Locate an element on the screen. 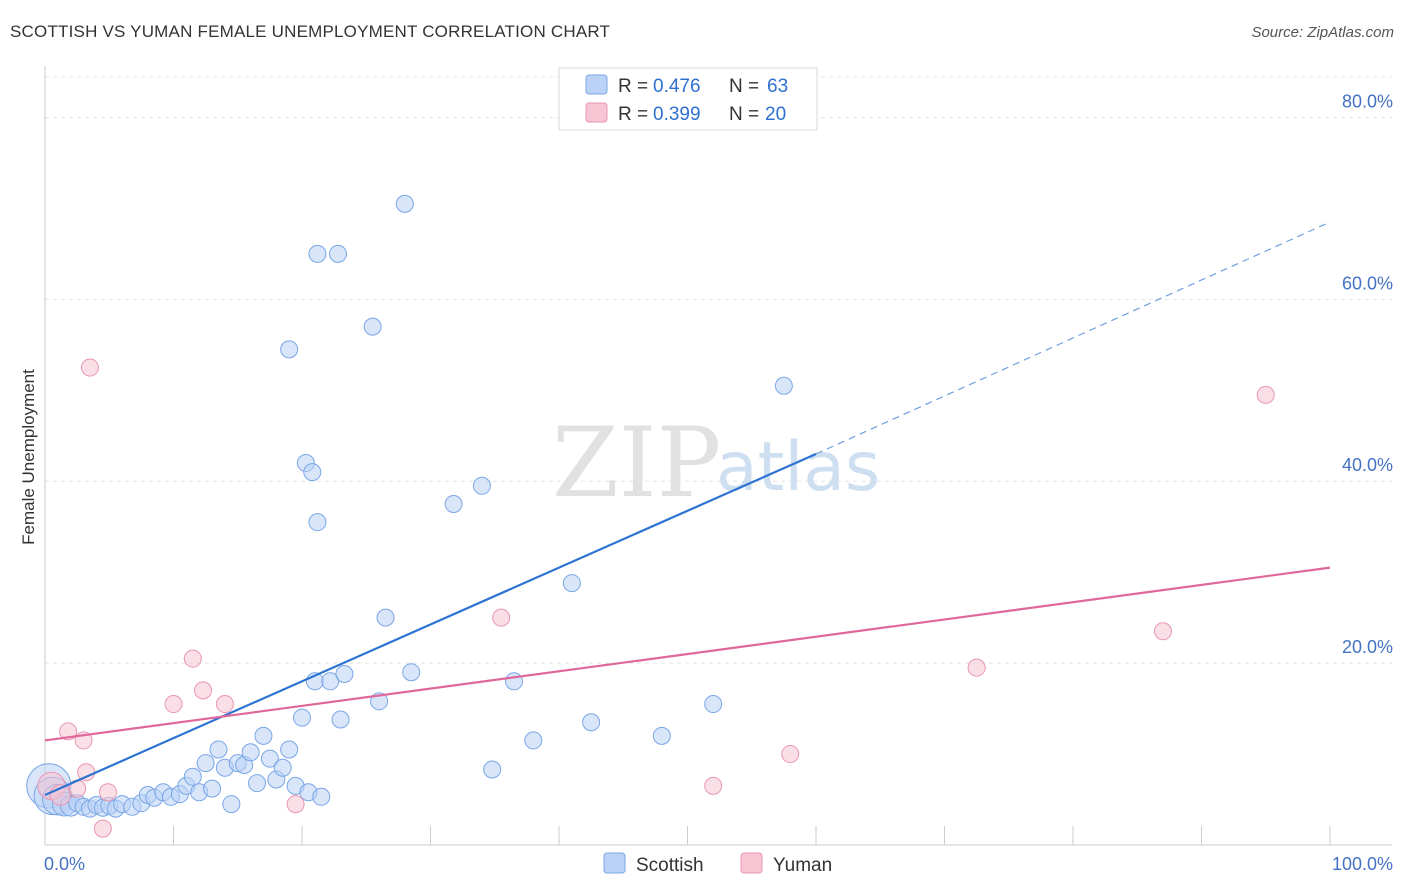  y-axis-label: Female Unemployment is located at coordinates (28, 457).